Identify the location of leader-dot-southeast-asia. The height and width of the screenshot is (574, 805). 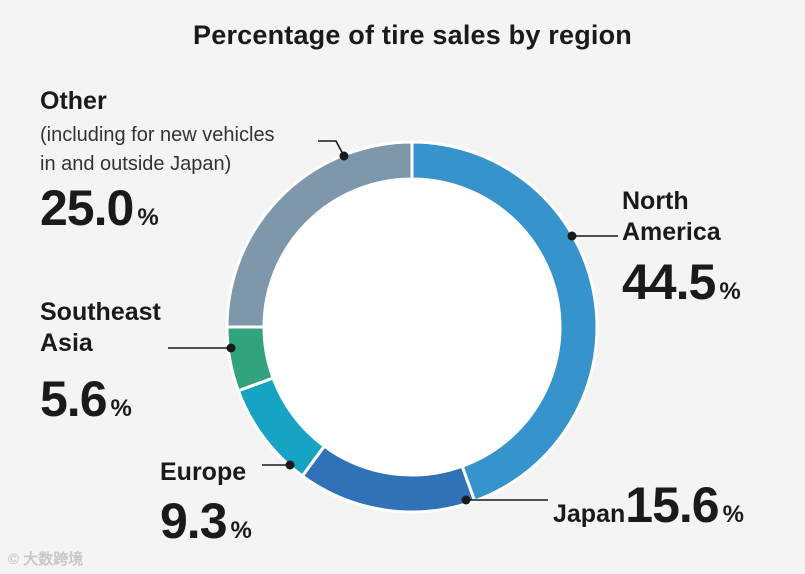
(231, 348).